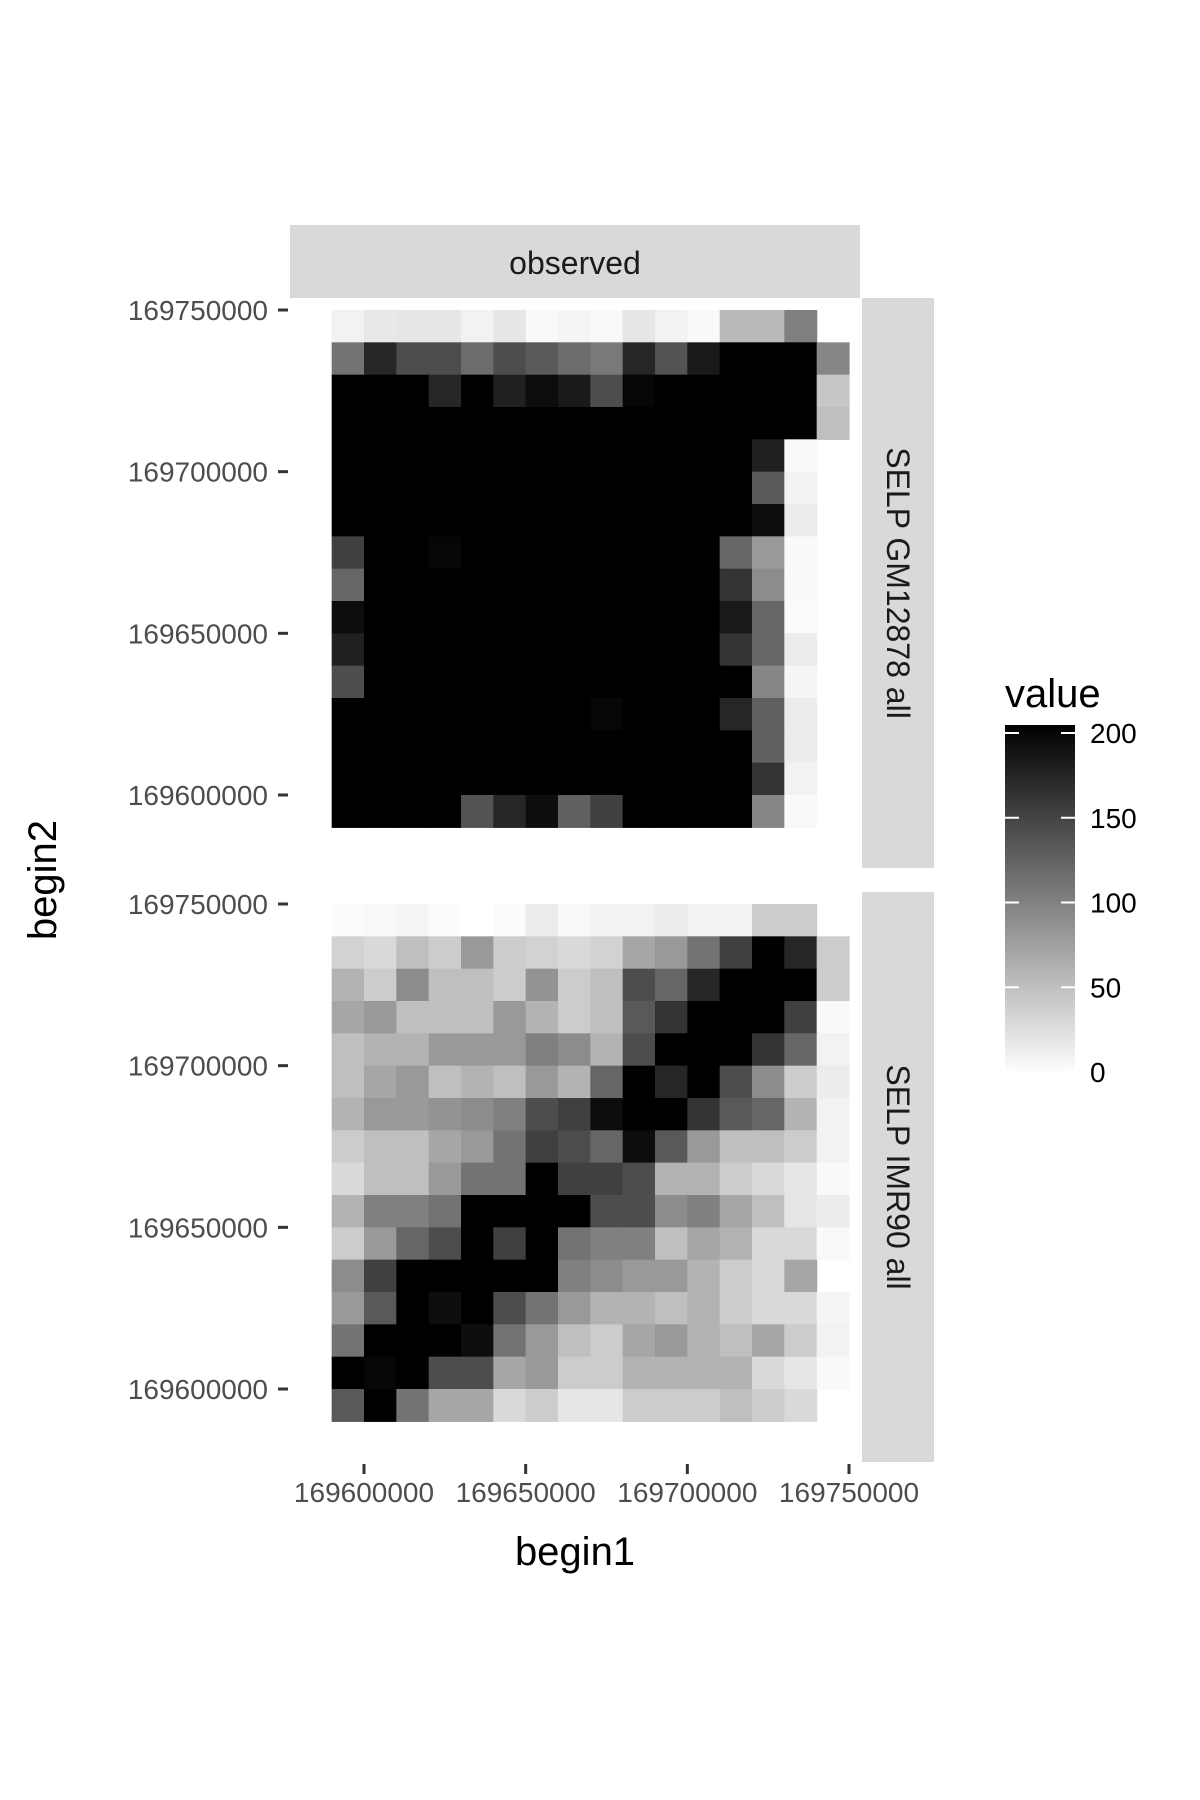  Describe the element at coordinates (43, 880) in the screenshot. I see `y-axis-title: begin2` at that location.